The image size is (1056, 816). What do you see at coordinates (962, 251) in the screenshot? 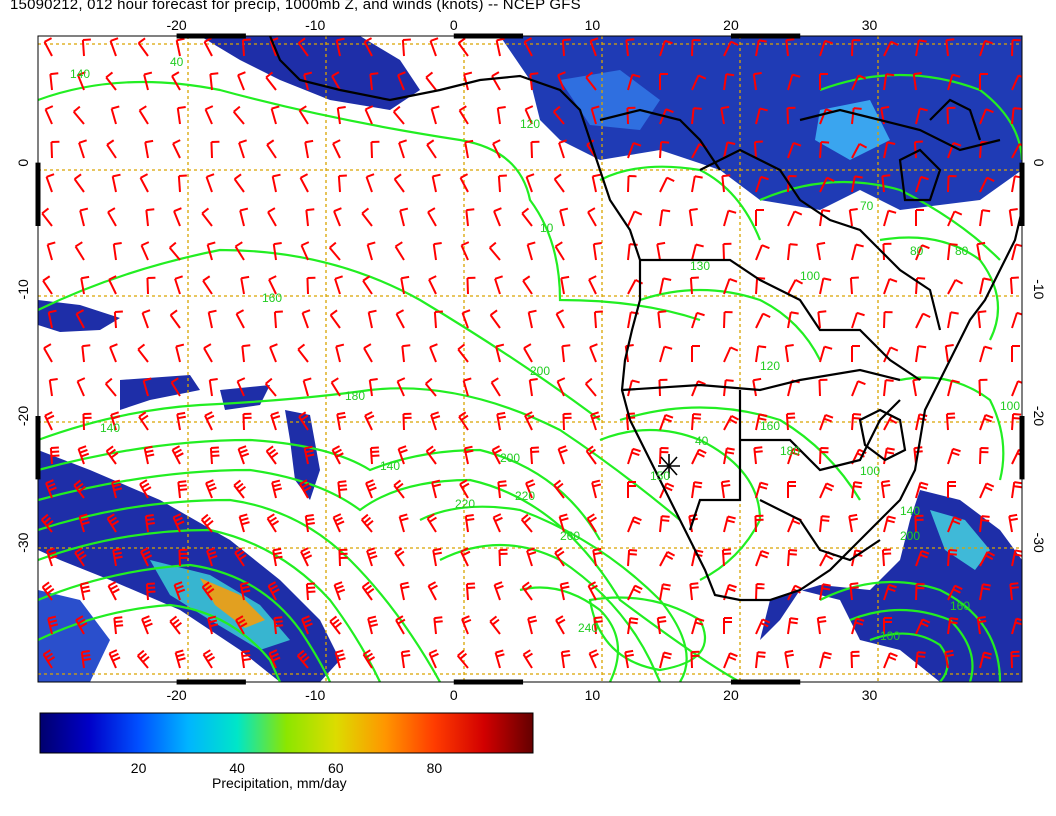
I see `contour-label: 80` at bounding box center [962, 251].